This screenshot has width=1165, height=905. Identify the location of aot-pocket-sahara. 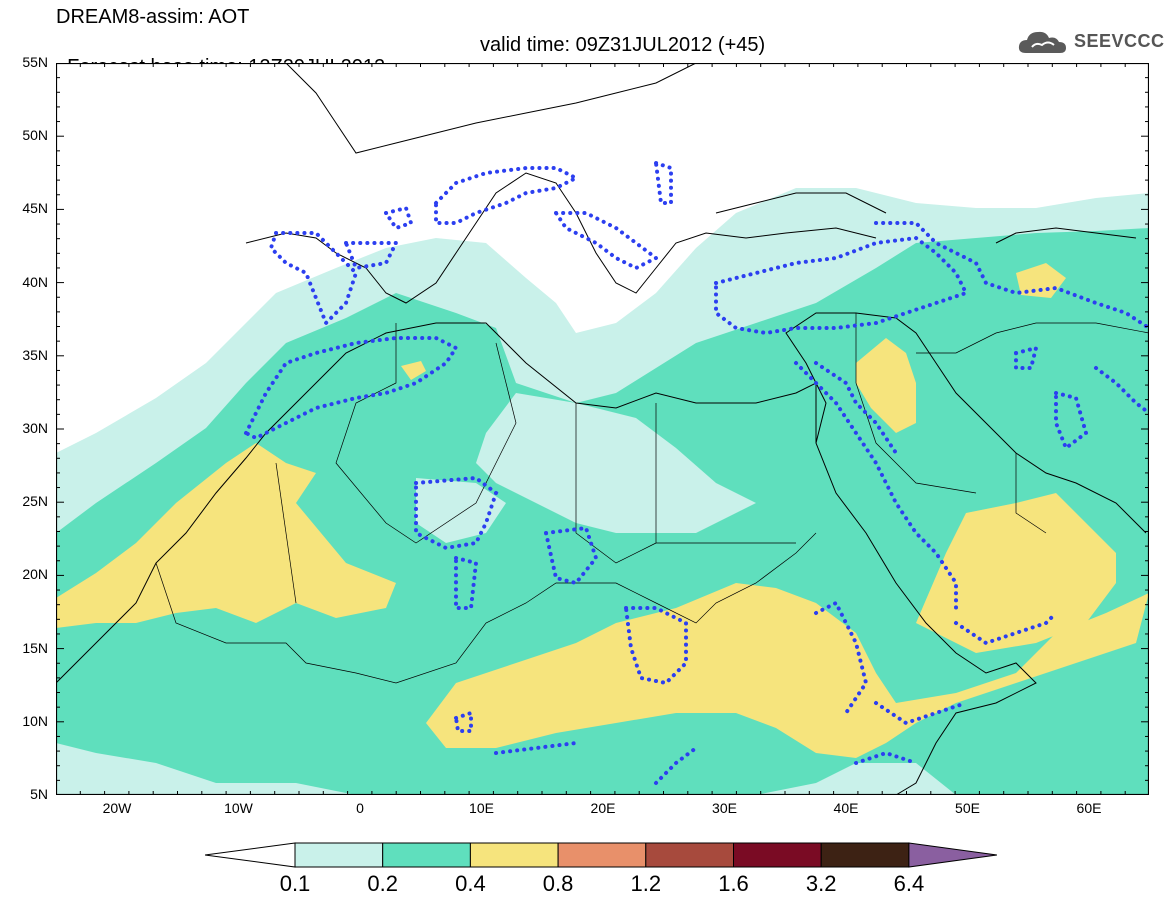
(616, 463).